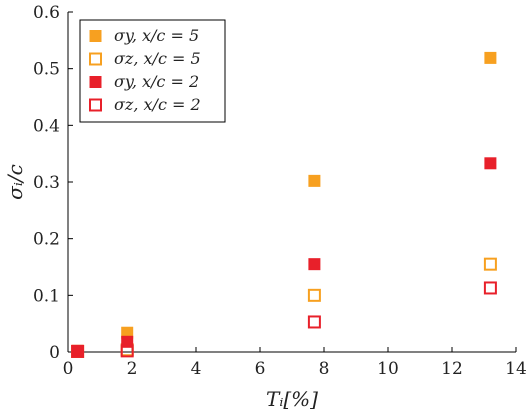 This screenshot has height=418, width=528. What do you see at coordinates (68, 369) in the screenshot?
I see `x-tick-label: 0` at bounding box center [68, 369].